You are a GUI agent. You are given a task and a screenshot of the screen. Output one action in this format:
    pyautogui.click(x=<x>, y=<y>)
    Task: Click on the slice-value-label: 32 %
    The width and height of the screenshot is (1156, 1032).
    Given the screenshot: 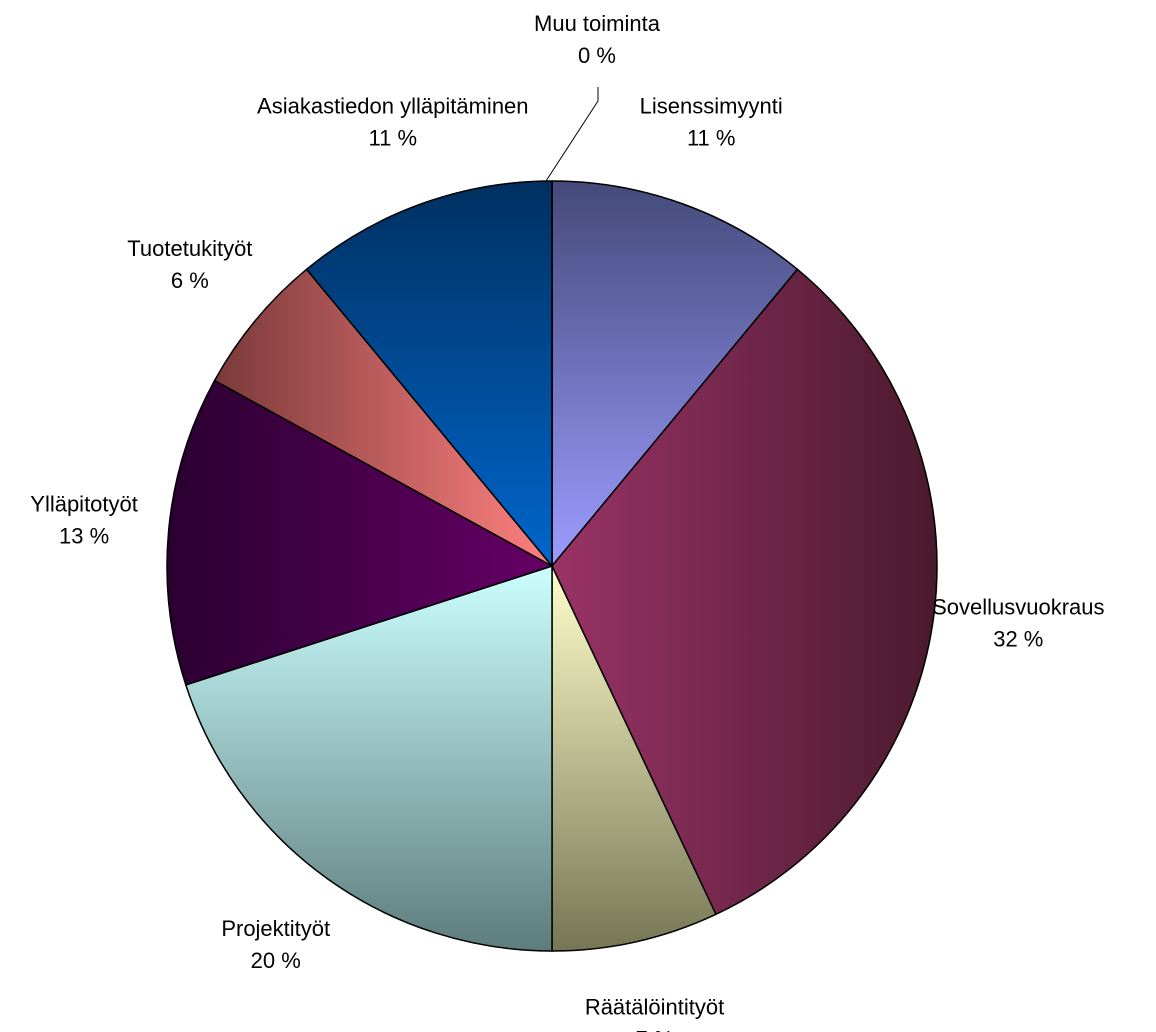 What is the action you would take?
    pyautogui.click(x=1018, y=639)
    